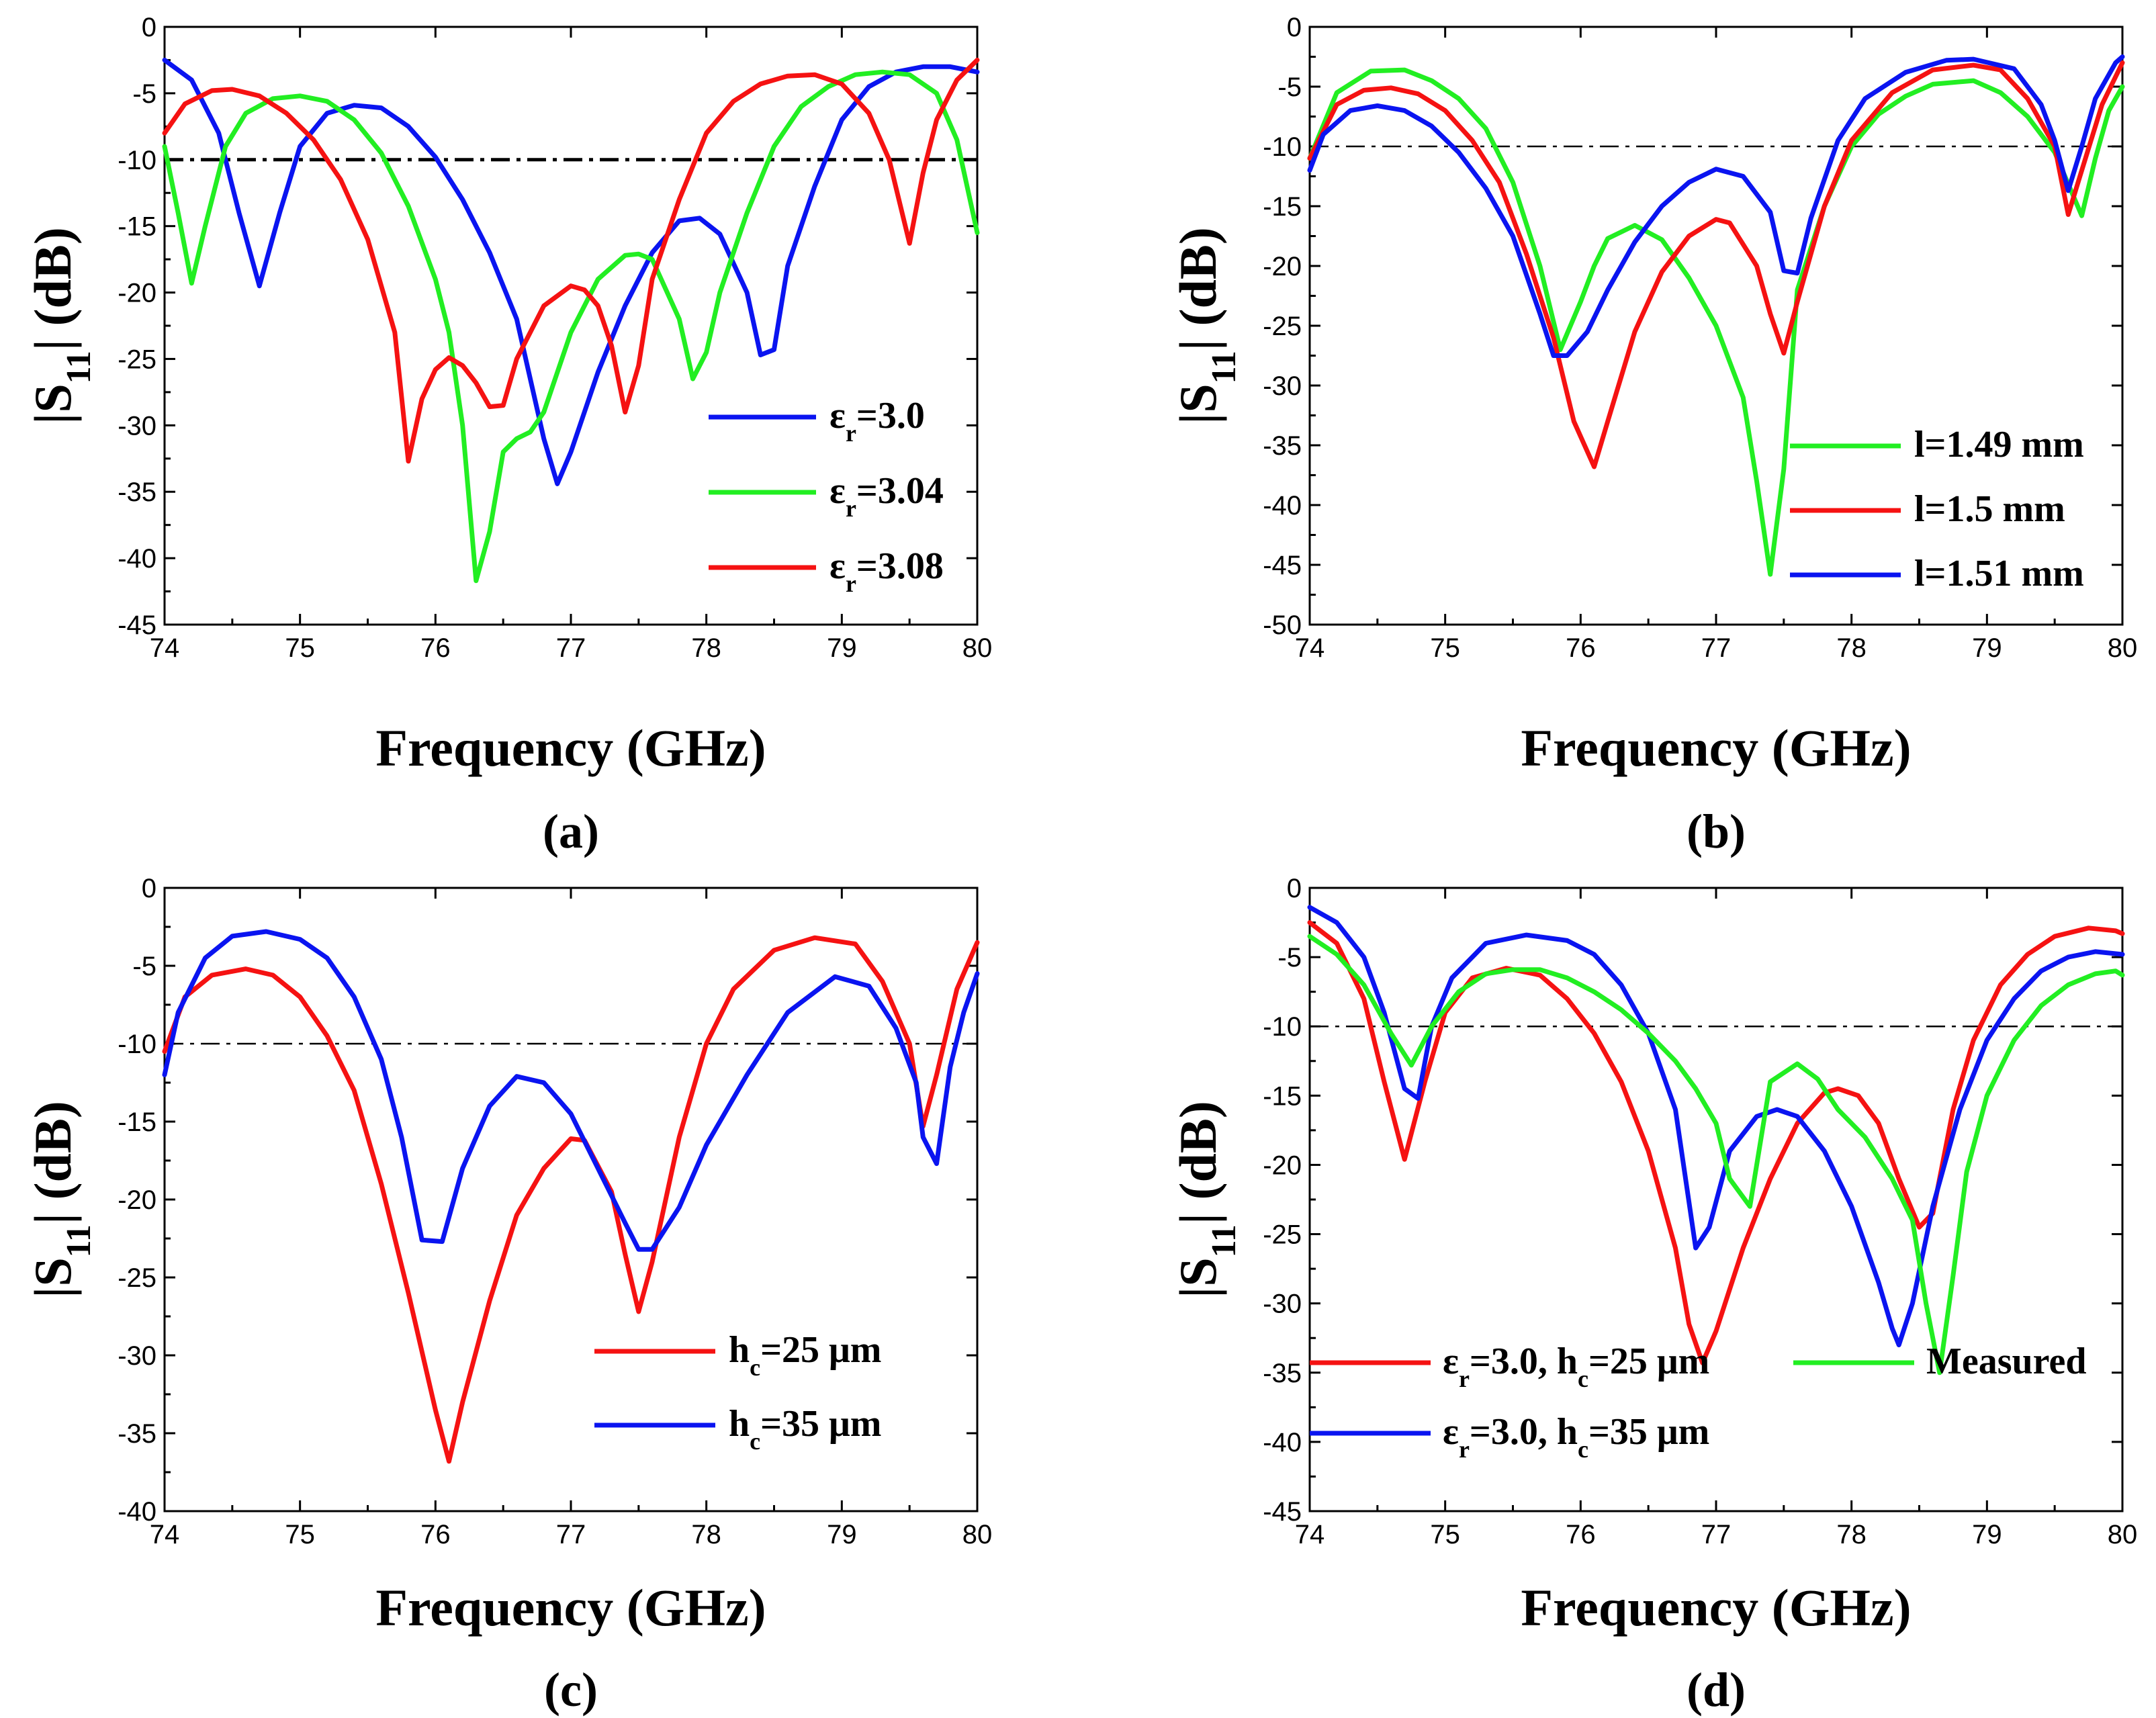 Image resolution: width=2156 pixels, height=1718 pixels. What do you see at coordinates (1576, 1366) in the screenshot?
I see `legend-label: εr=3.0, hc=25 μm` at bounding box center [1576, 1366].